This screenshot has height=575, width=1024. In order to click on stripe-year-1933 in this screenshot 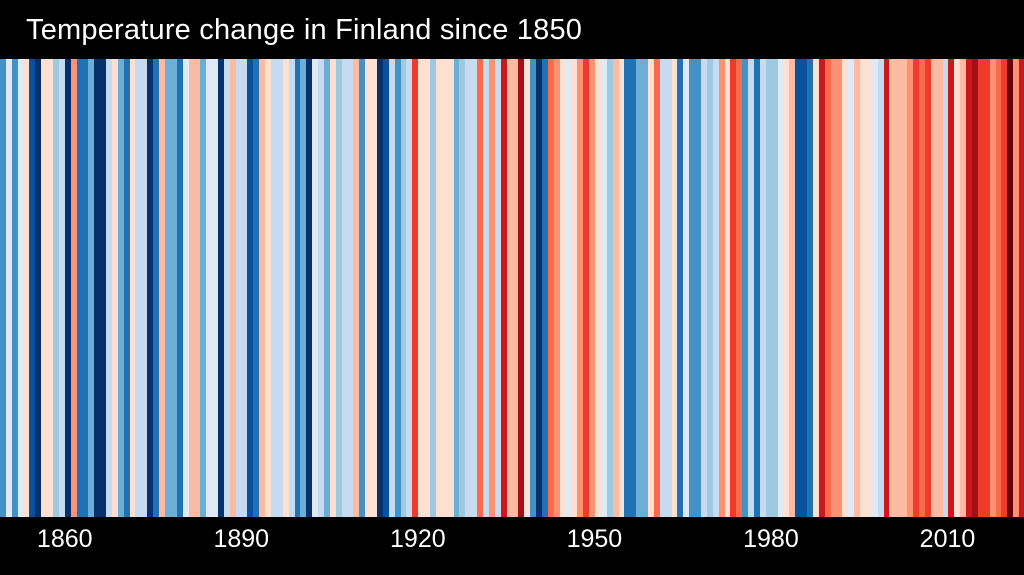, I will do `click(491, 288)`.